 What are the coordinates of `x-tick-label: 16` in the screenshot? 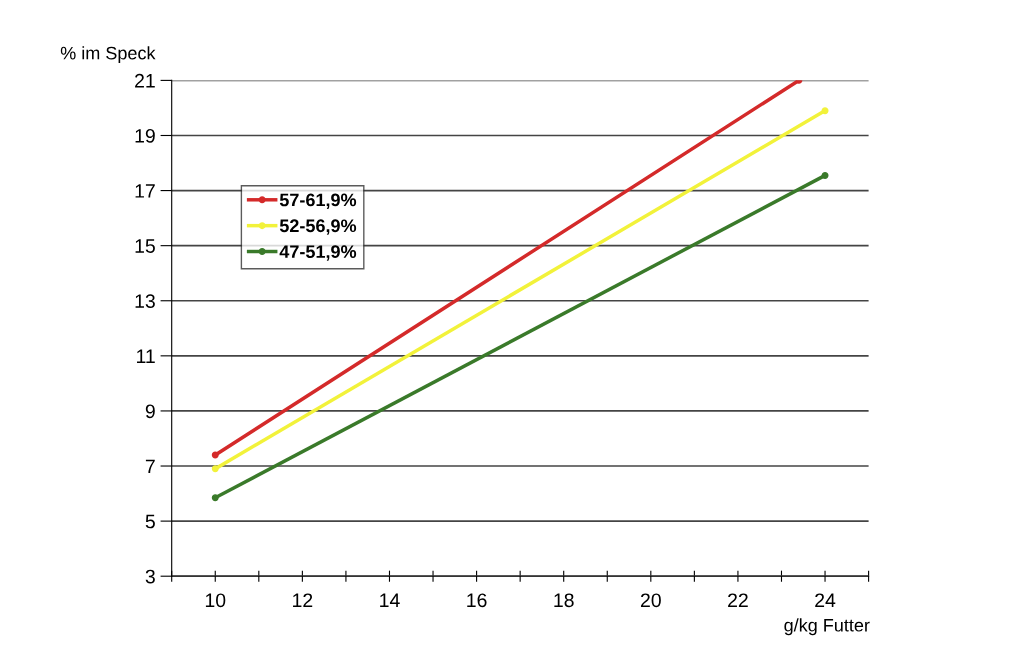 It's located at (477, 600).